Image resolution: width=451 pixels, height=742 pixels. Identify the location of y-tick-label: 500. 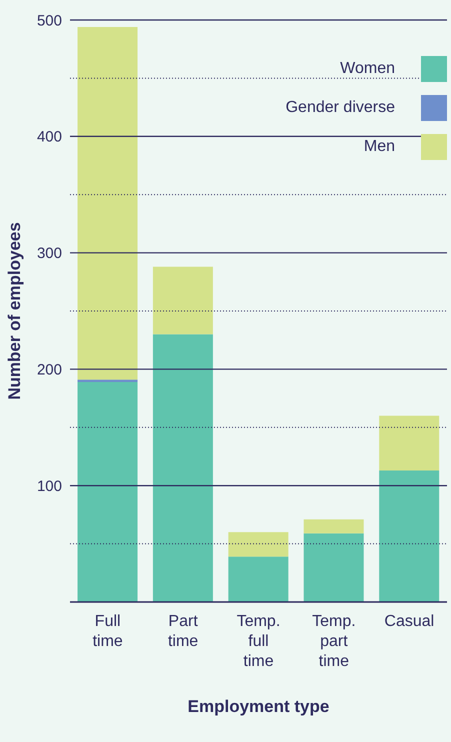
(49, 21).